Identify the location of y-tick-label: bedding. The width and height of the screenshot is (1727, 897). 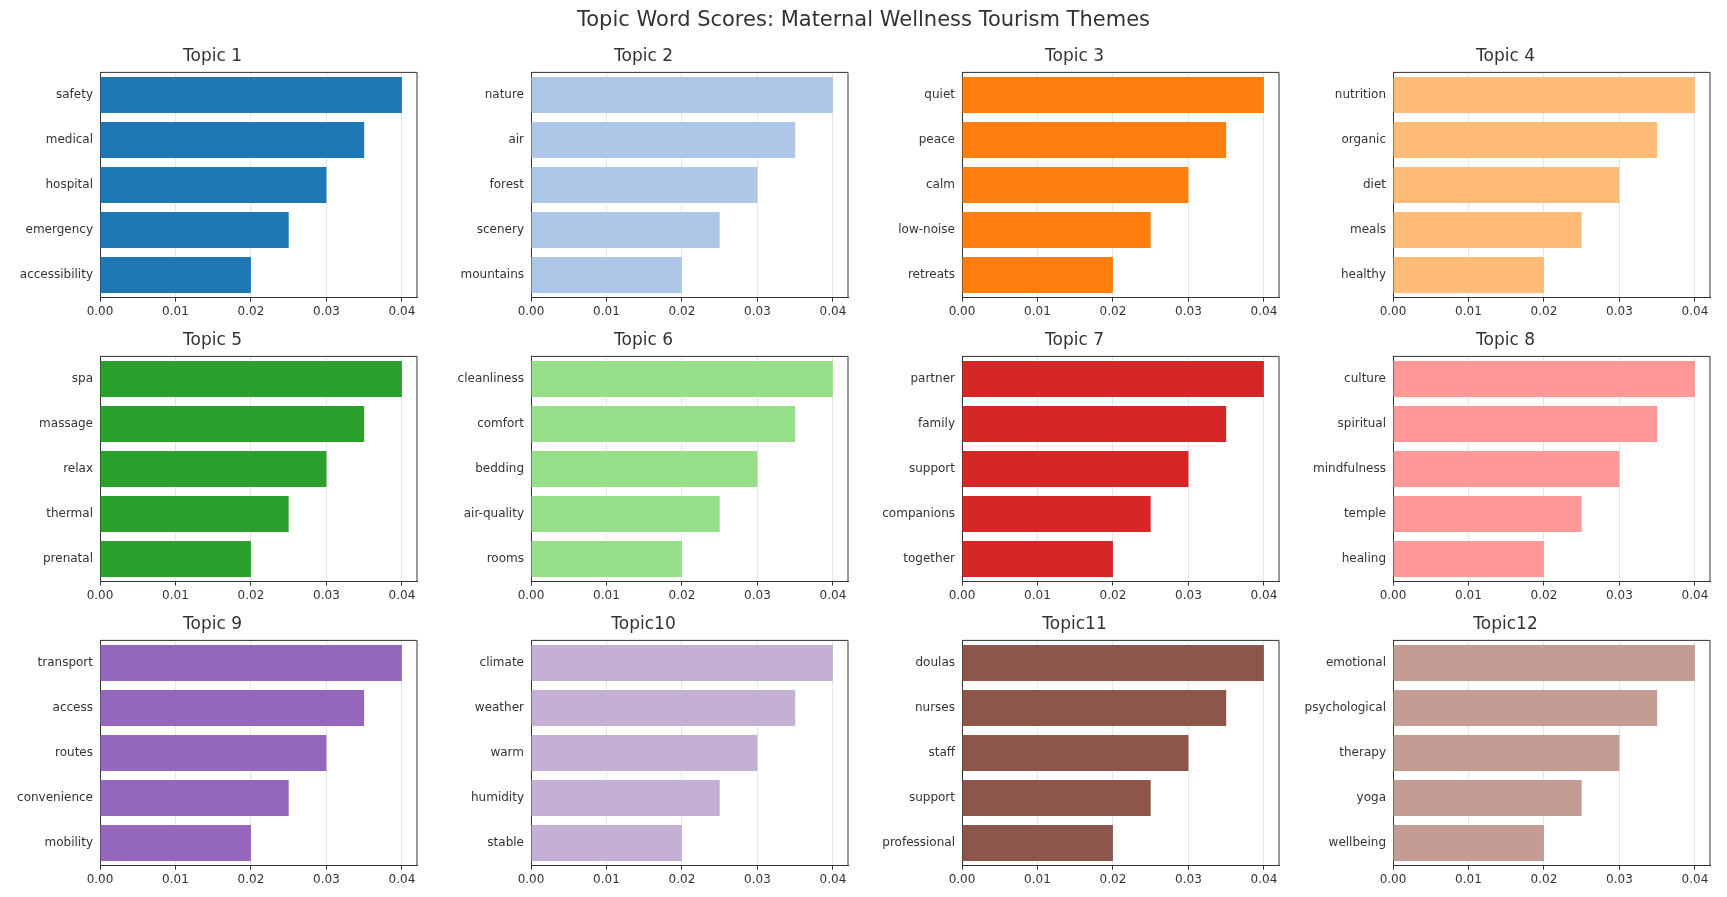
(499, 468).